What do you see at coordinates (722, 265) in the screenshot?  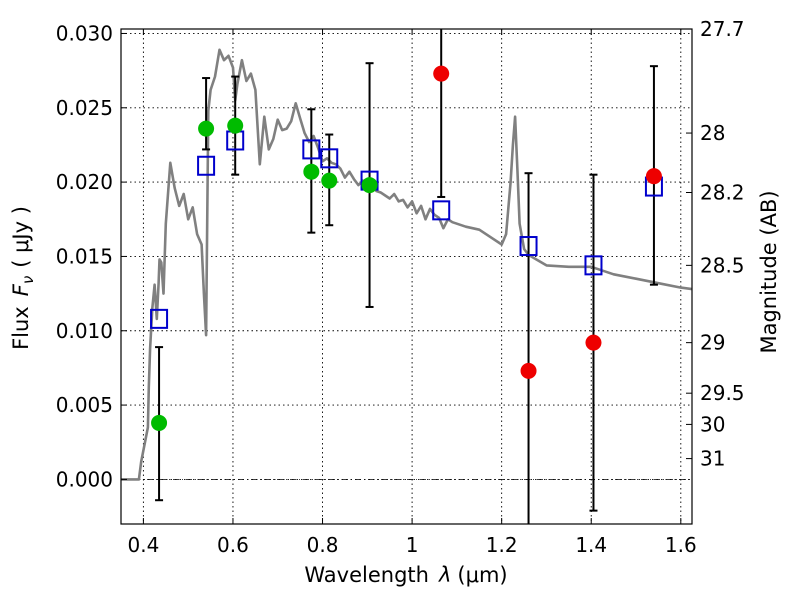 I see `y2-tick-label: 28.5` at bounding box center [722, 265].